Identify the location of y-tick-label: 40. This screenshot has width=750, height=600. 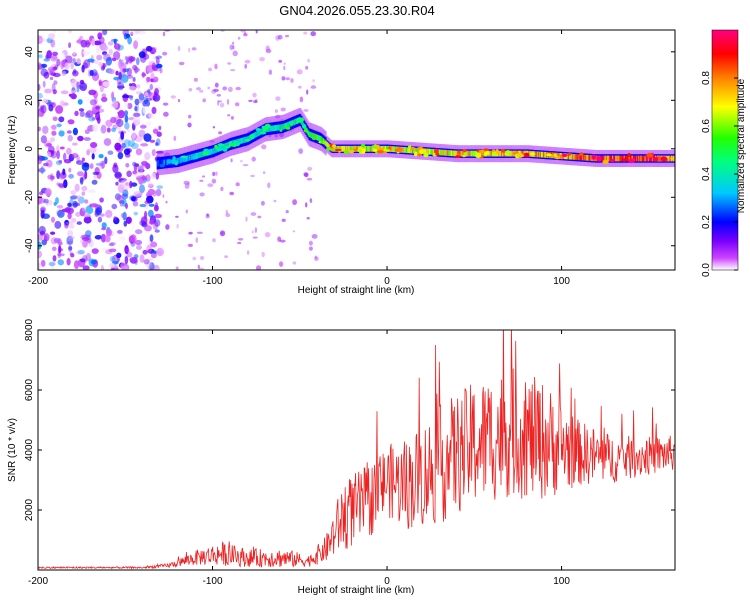
(29, 52).